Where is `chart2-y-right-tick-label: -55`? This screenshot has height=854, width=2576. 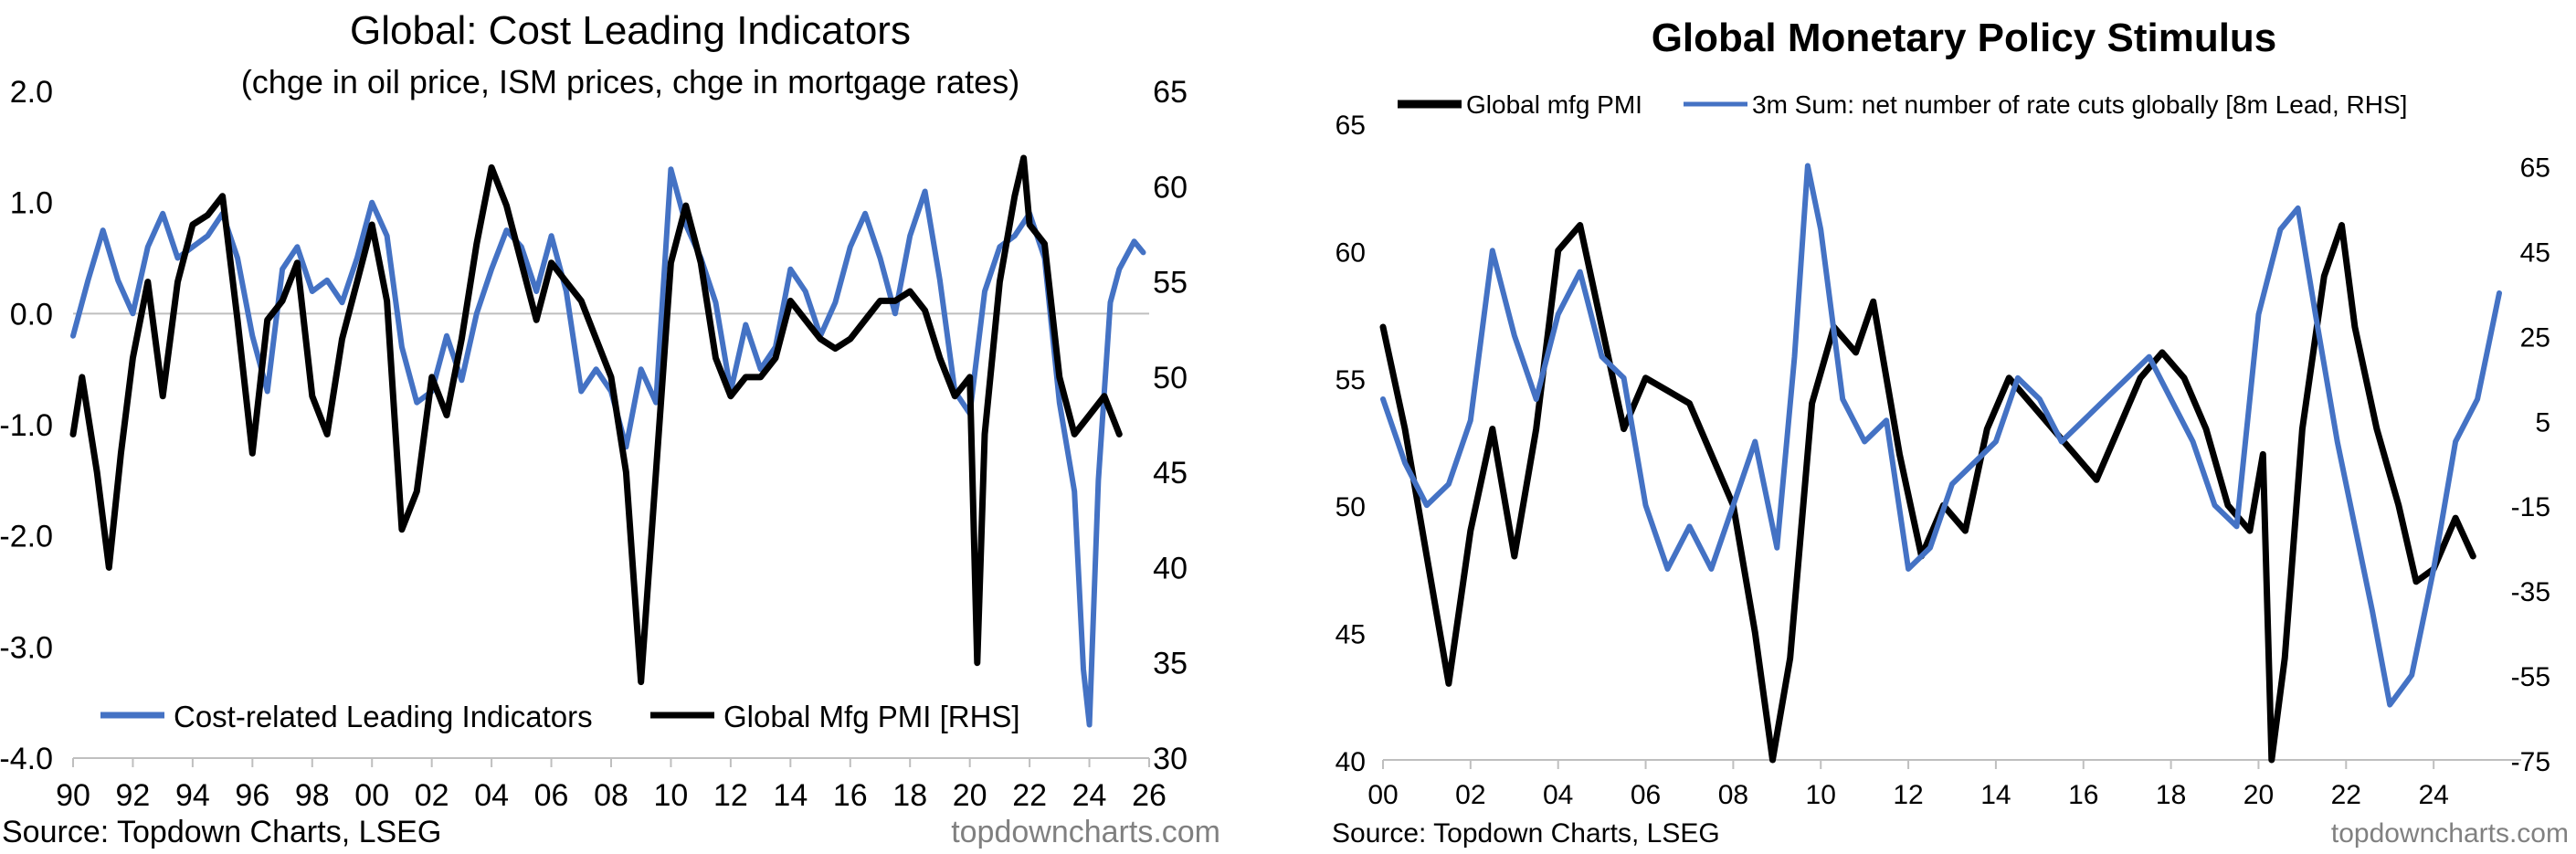 chart2-y-right-tick-label: -55 is located at coordinates (2530, 677).